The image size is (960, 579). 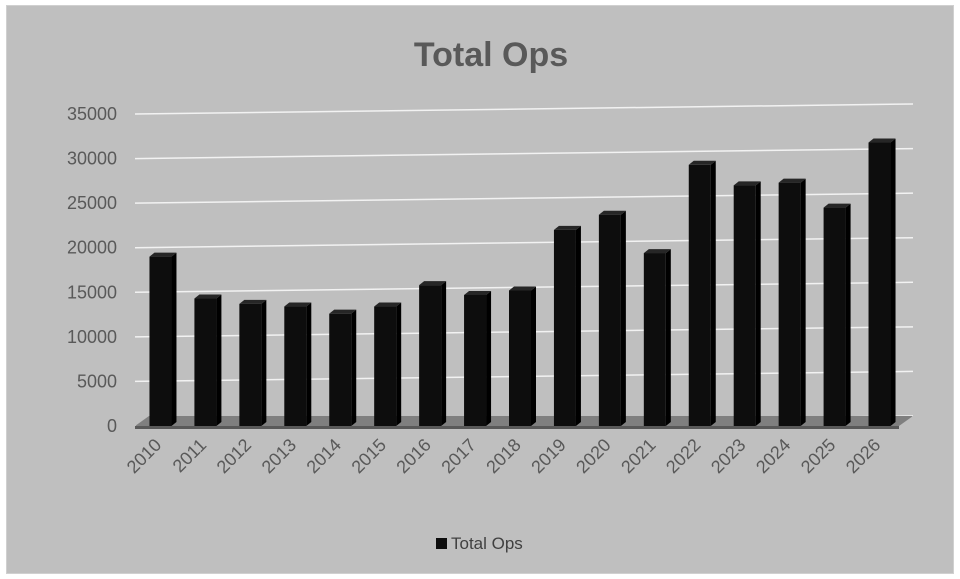 I want to click on y-tick-label: 20000, so click(x=92, y=248).